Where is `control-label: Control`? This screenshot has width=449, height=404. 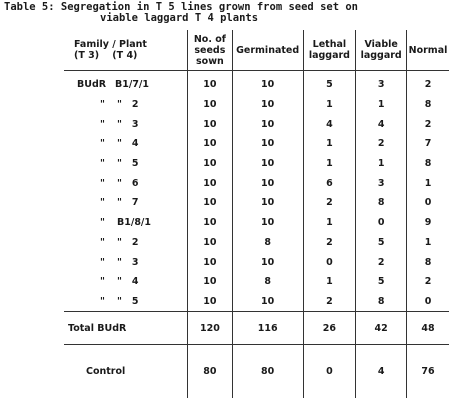
control-label: Control is located at coordinates (126, 371).